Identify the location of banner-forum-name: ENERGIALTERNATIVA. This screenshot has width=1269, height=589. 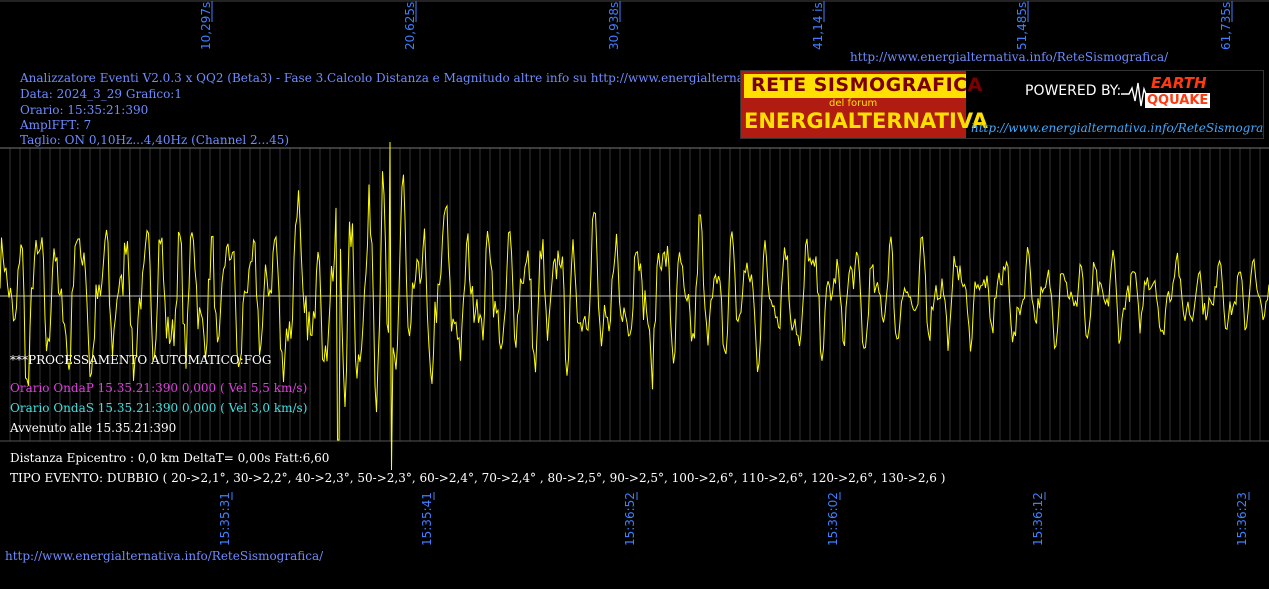
(866, 121).